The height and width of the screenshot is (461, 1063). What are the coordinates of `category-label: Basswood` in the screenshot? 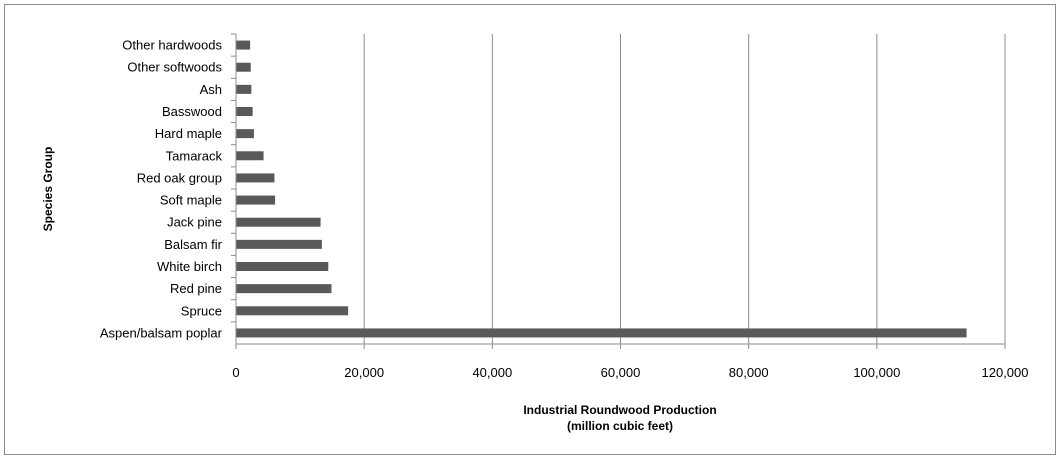 It's located at (192, 111).